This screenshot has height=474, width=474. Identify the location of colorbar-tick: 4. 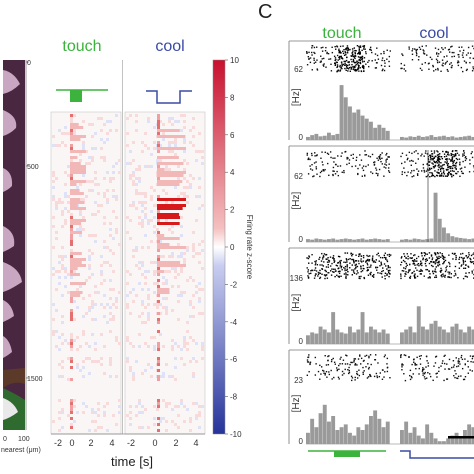
(232, 172).